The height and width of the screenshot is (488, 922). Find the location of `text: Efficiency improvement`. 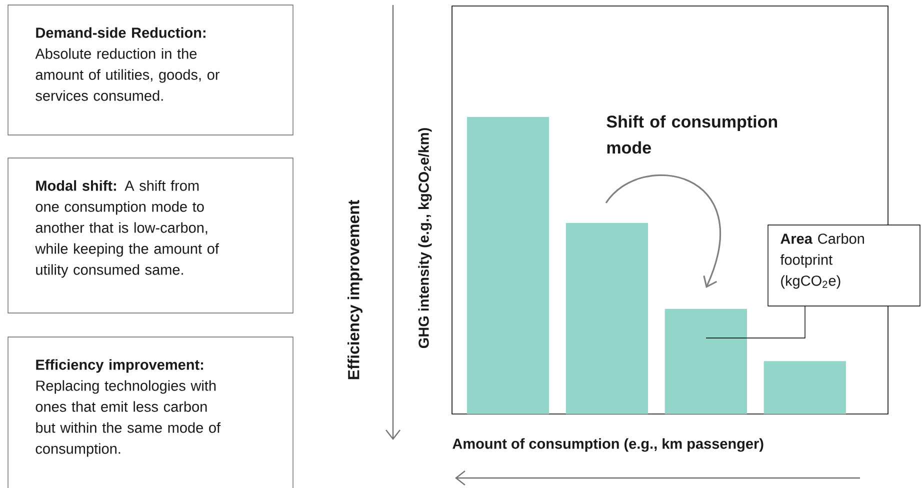

text: Efficiency improvement is located at coordinates (355, 290).